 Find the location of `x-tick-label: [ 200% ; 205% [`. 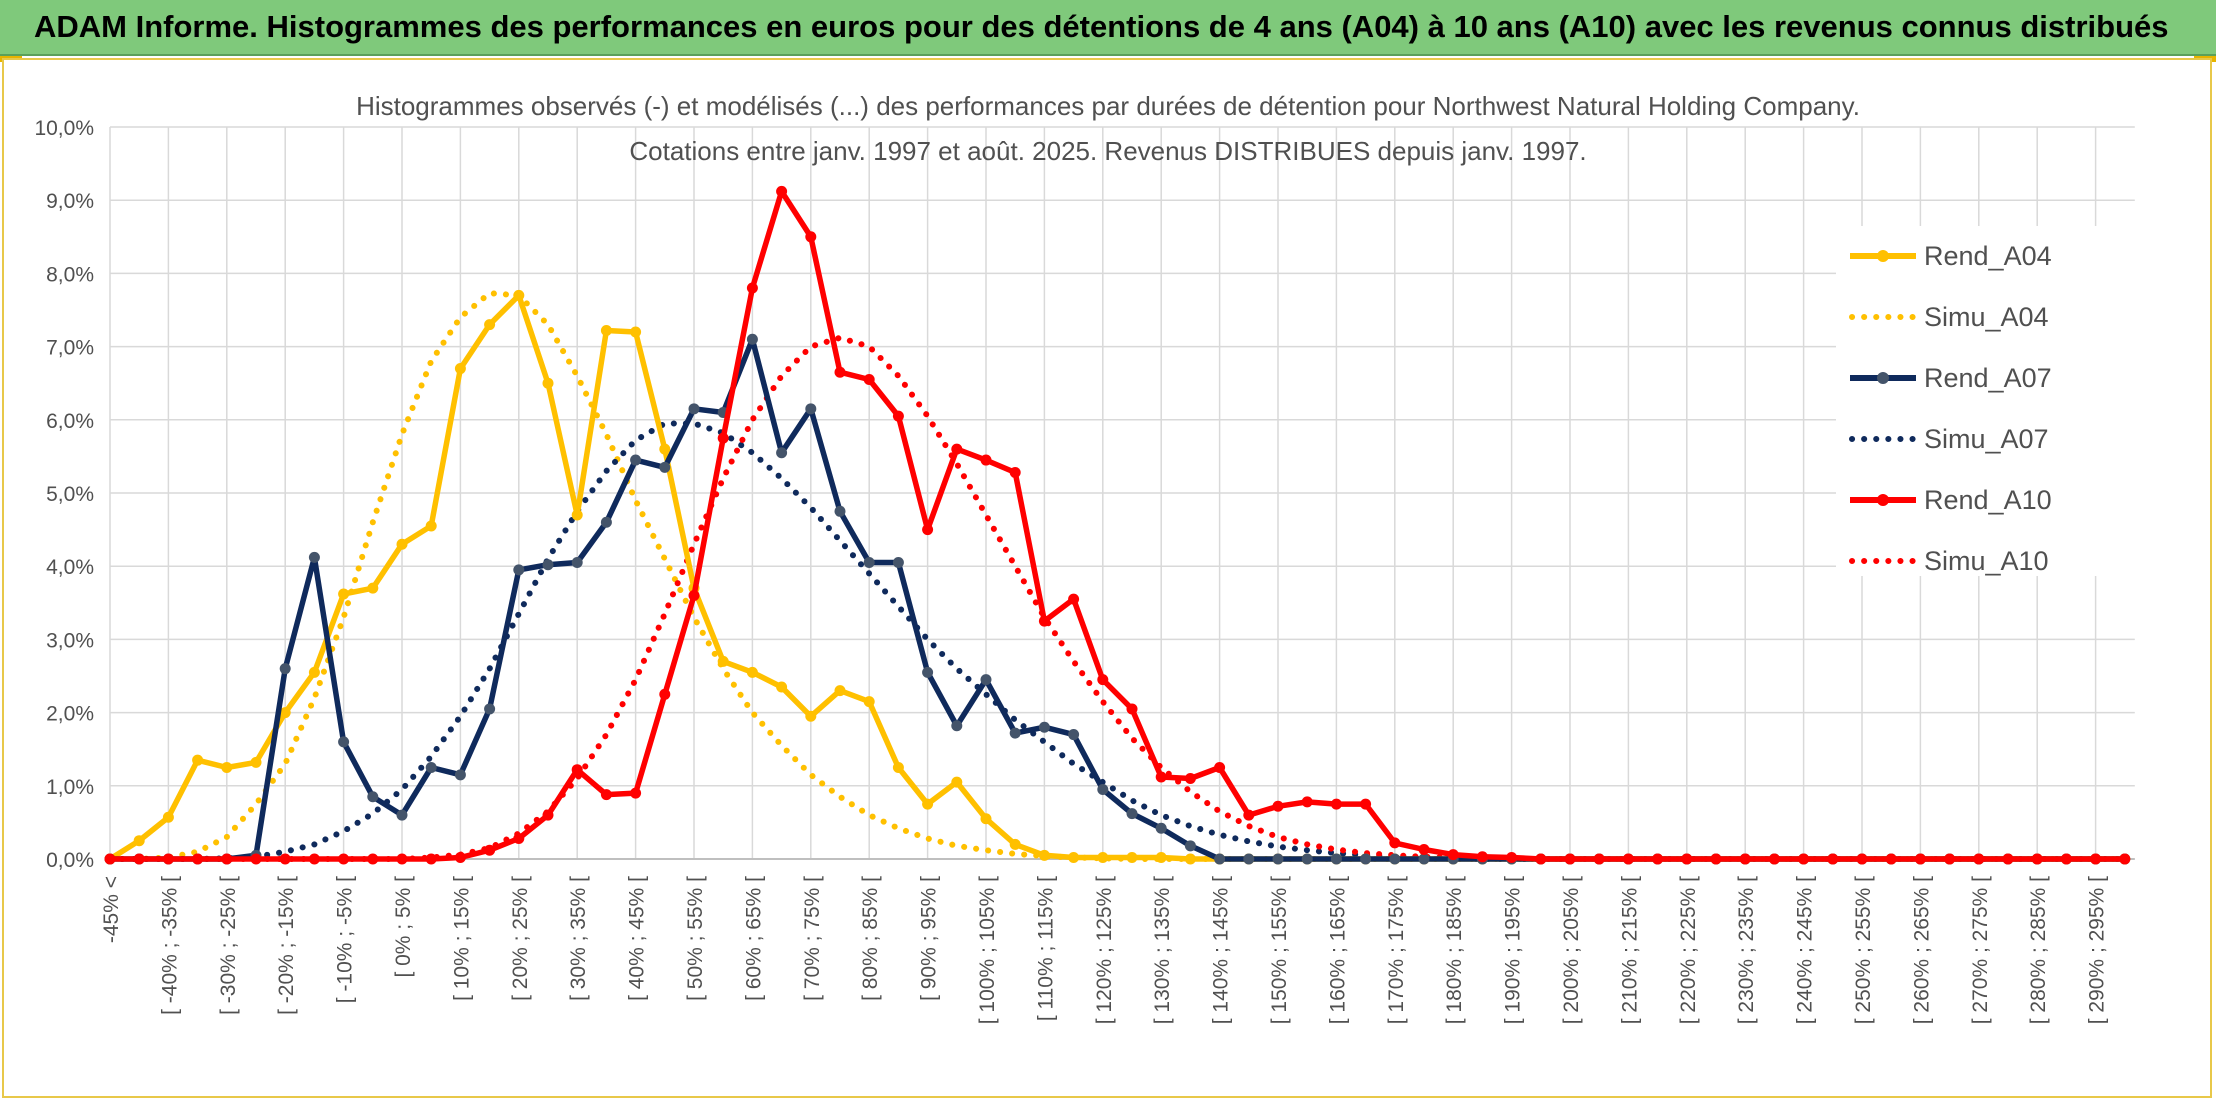

x-tick-label: [ 200% ; 205% [ is located at coordinates (1571, 950).